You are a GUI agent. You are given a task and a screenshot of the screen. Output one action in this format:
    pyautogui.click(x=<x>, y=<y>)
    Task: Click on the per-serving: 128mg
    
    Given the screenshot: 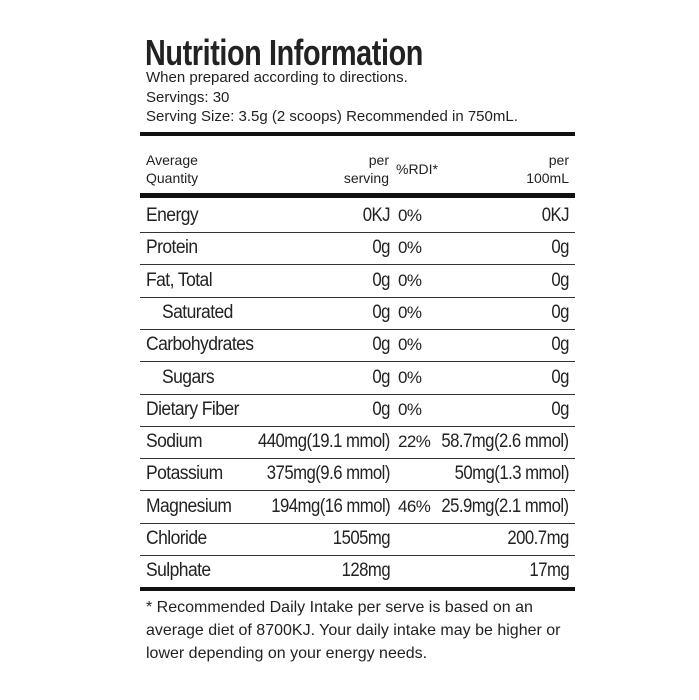 What is the action you would take?
    pyautogui.click(x=366, y=571)
    